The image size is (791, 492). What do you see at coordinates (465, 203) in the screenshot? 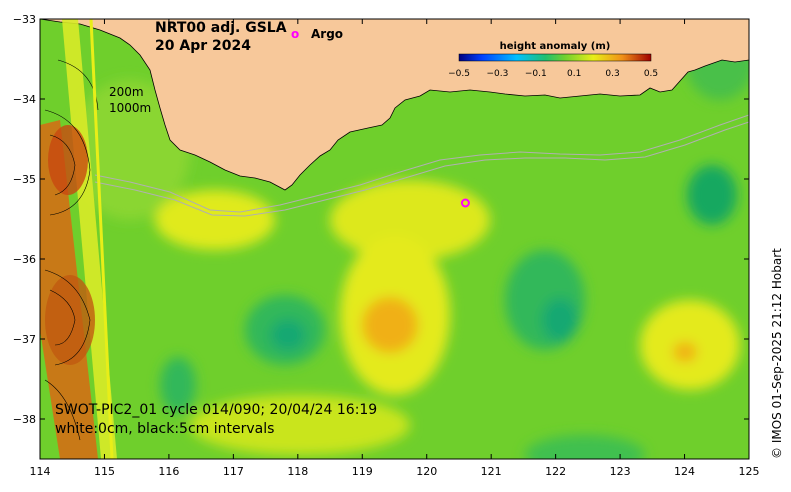
I see `argo-float-marker` at bounding box center [465, 203].